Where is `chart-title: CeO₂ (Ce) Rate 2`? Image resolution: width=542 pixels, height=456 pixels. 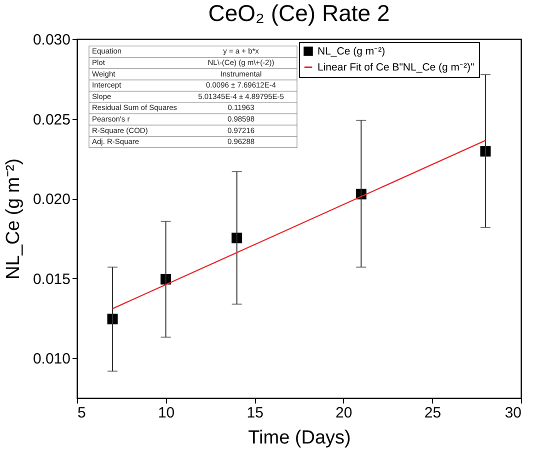 chart-title: CeO₂ (Ce) Rate 2 is located at coordinates (299, 13).